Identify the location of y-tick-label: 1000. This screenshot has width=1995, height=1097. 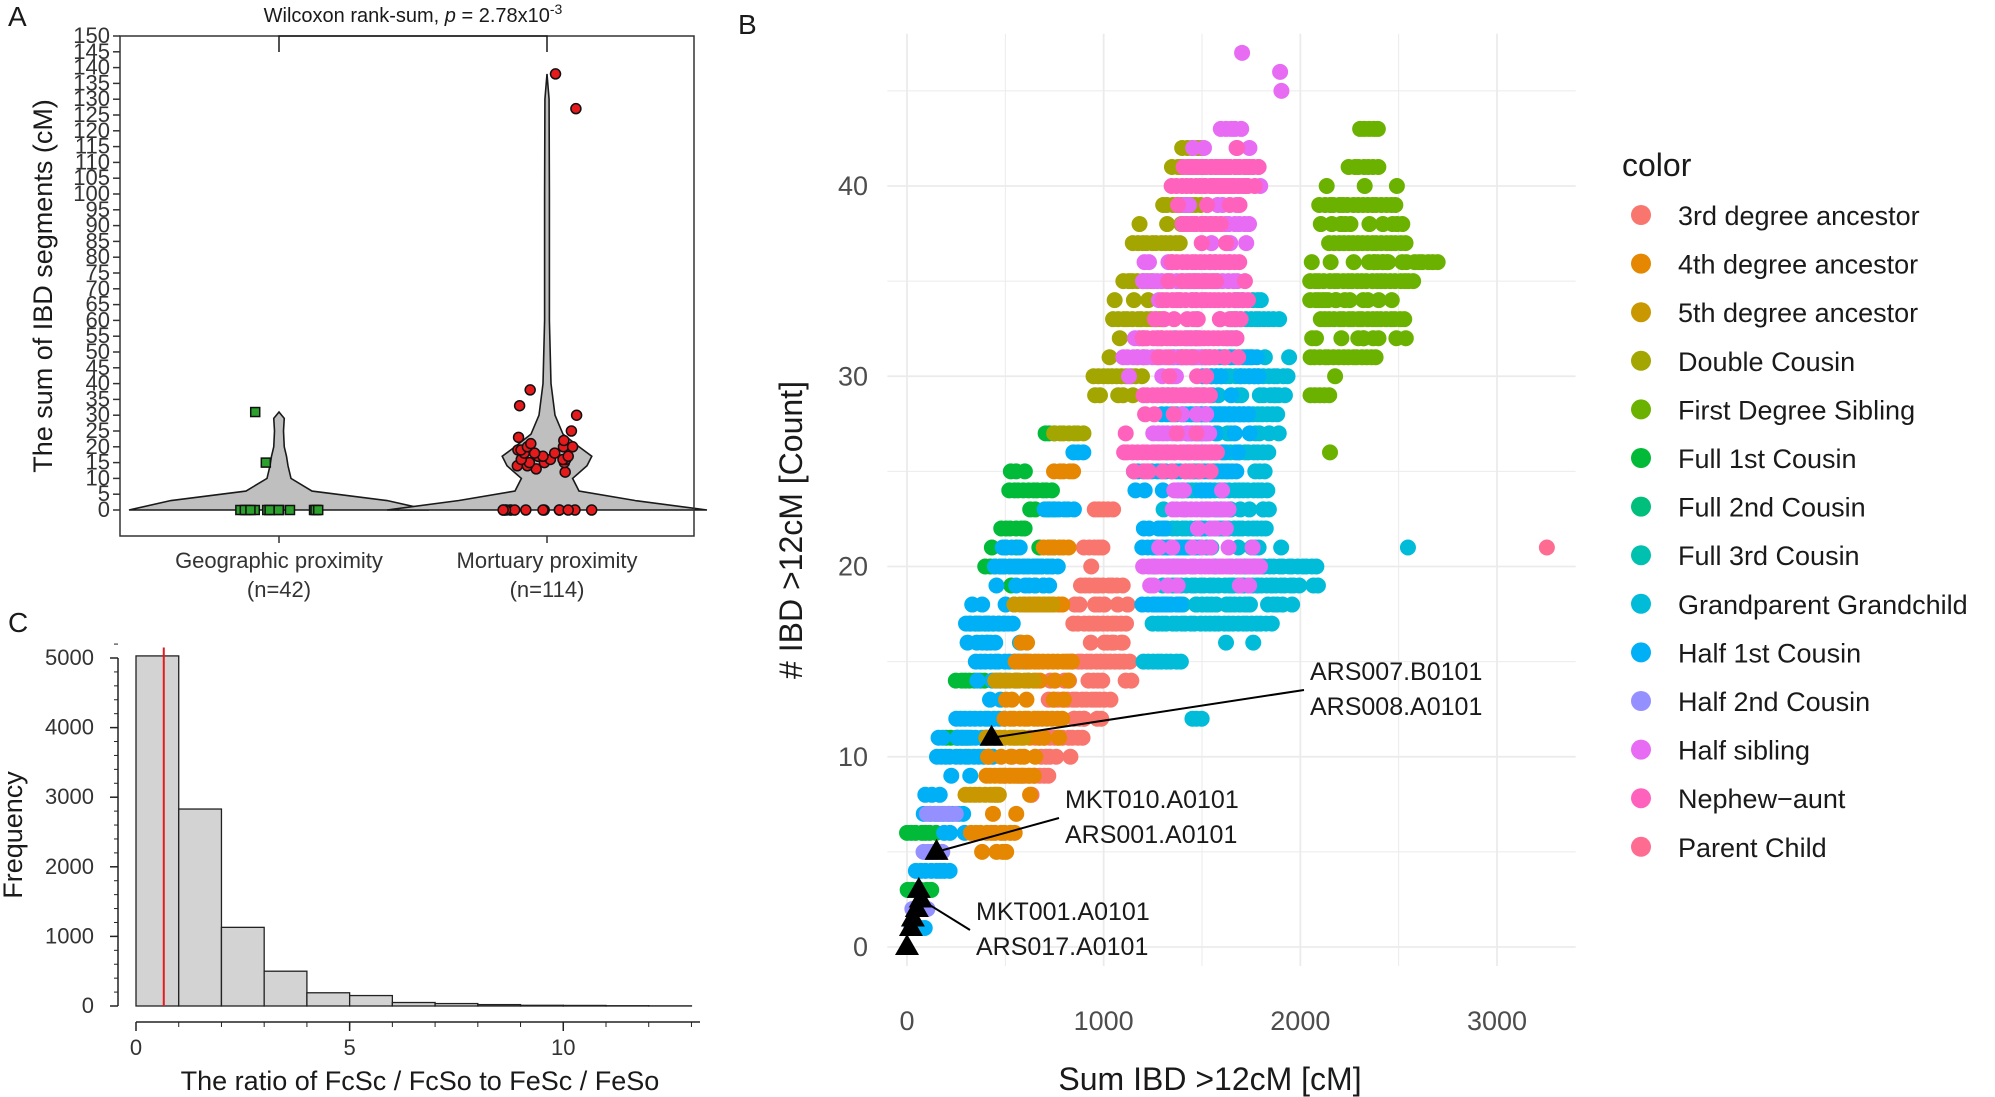
(69, 935).